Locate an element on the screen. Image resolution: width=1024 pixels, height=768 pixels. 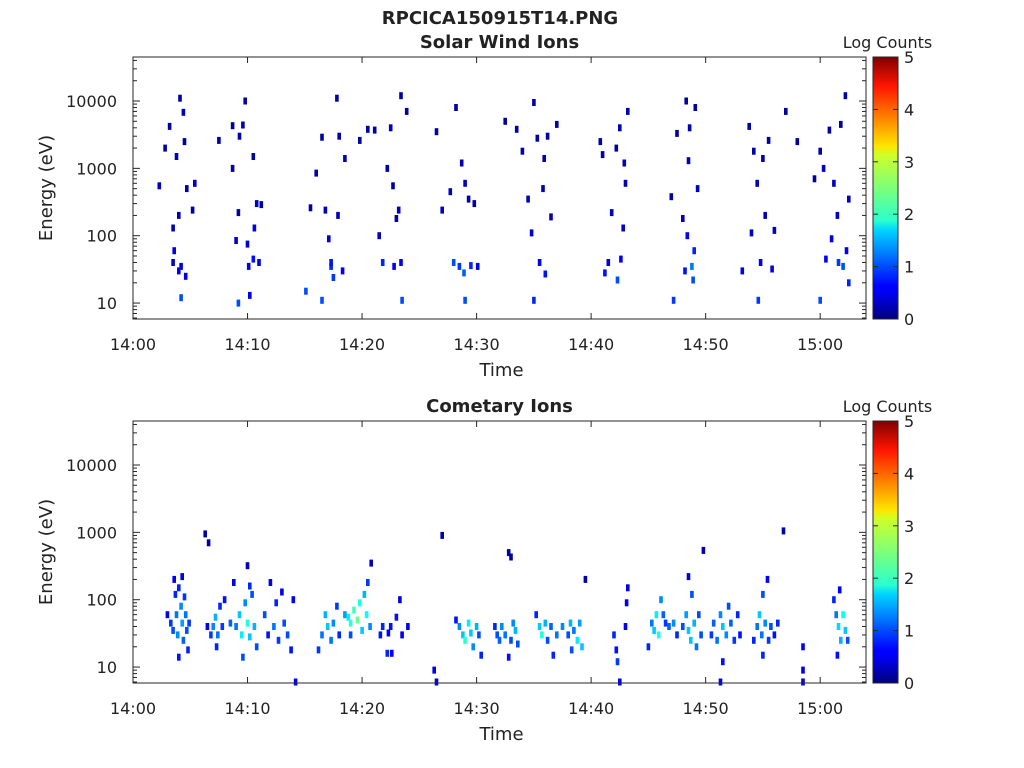
colorbar-tick-label: 5 is located at coordinates (909, 57).